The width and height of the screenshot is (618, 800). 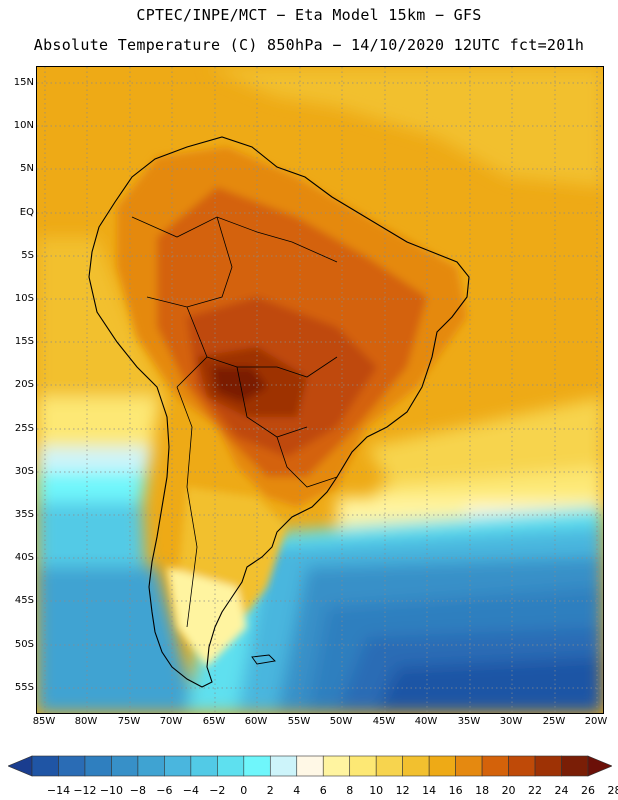 What do you see at coordinates (270, 790) in the screenshot?
I see `color-scale-label: 2` at bounding box center [270, 790].